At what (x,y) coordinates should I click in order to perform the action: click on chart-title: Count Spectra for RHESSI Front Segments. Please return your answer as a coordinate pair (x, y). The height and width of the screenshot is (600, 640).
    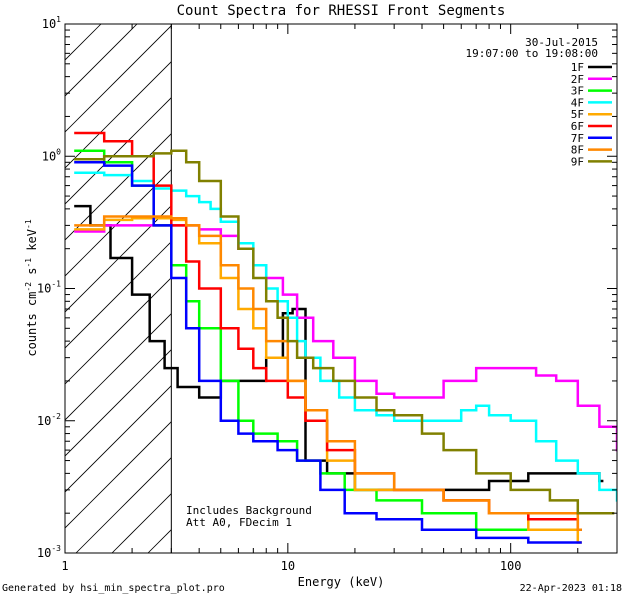
    Looking at the image, I should click on (341, 11).